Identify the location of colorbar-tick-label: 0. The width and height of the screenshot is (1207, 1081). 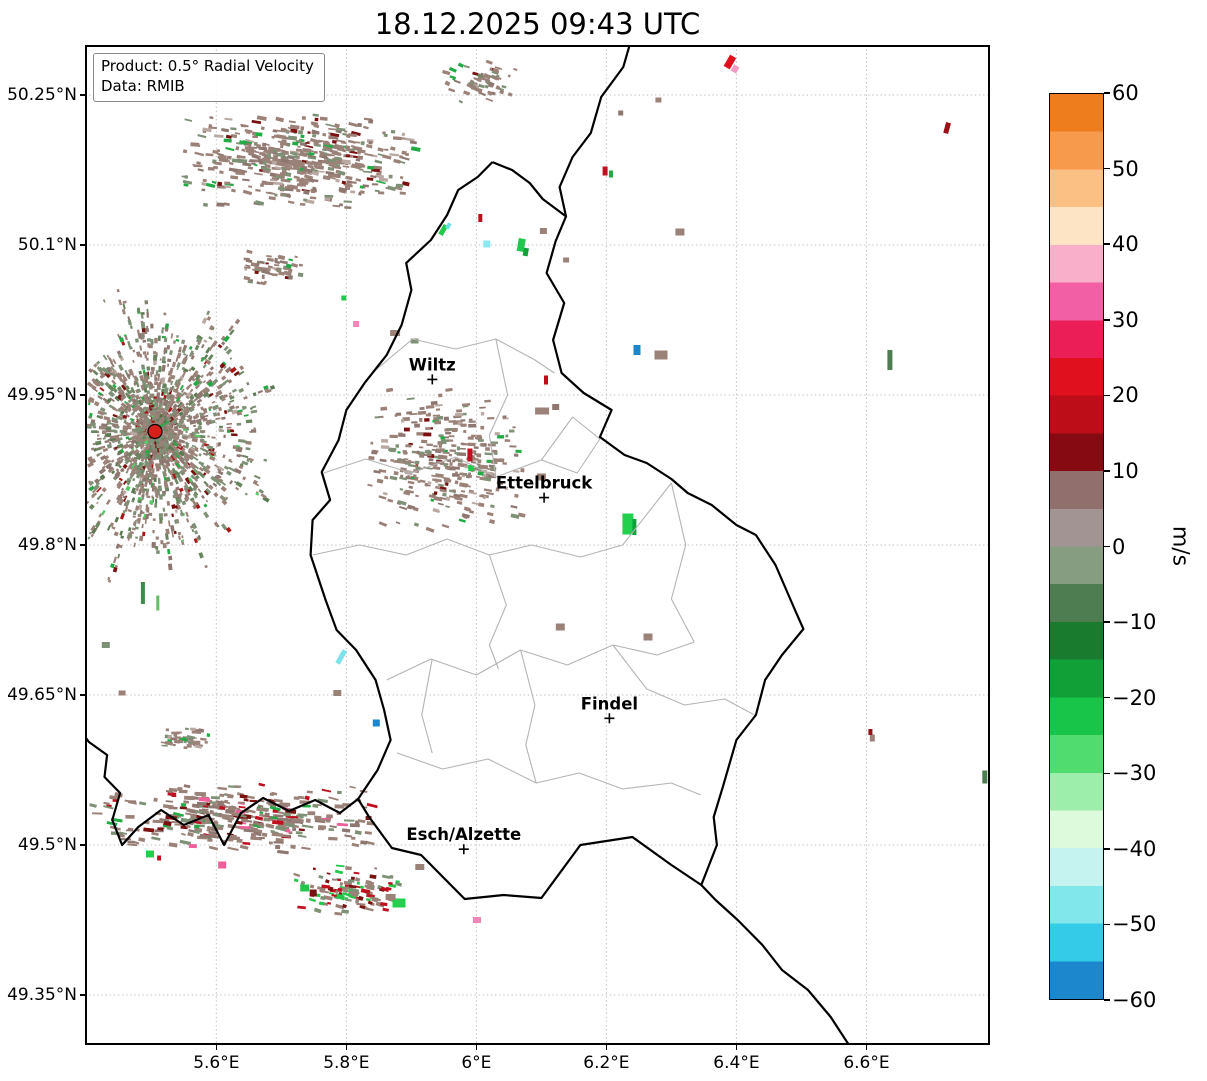
(1119, 546).